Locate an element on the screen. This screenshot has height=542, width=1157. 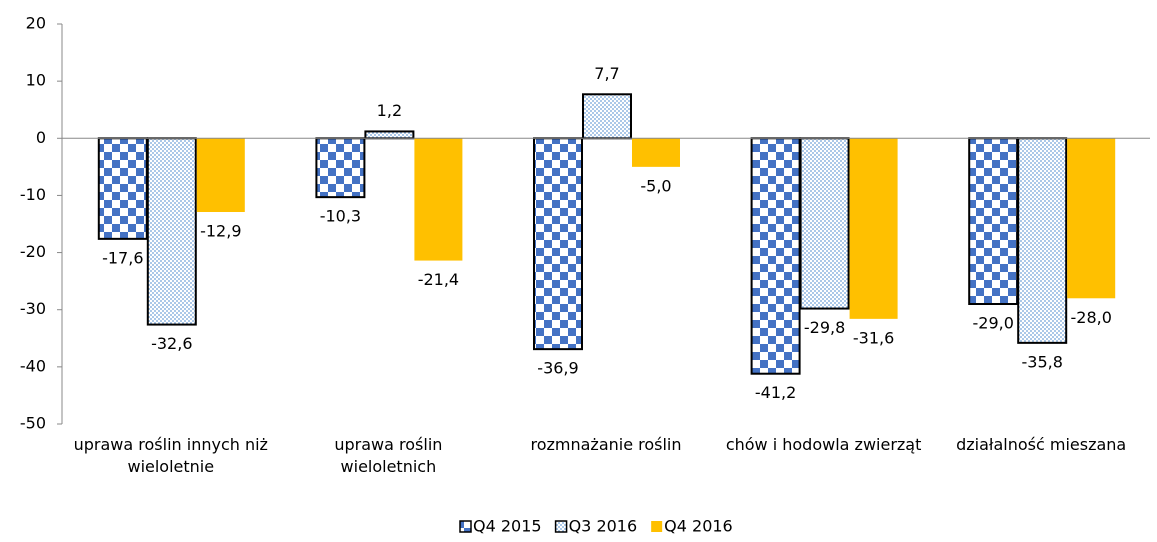
y-tick-label: -10 is located at coordinates (33, 194).